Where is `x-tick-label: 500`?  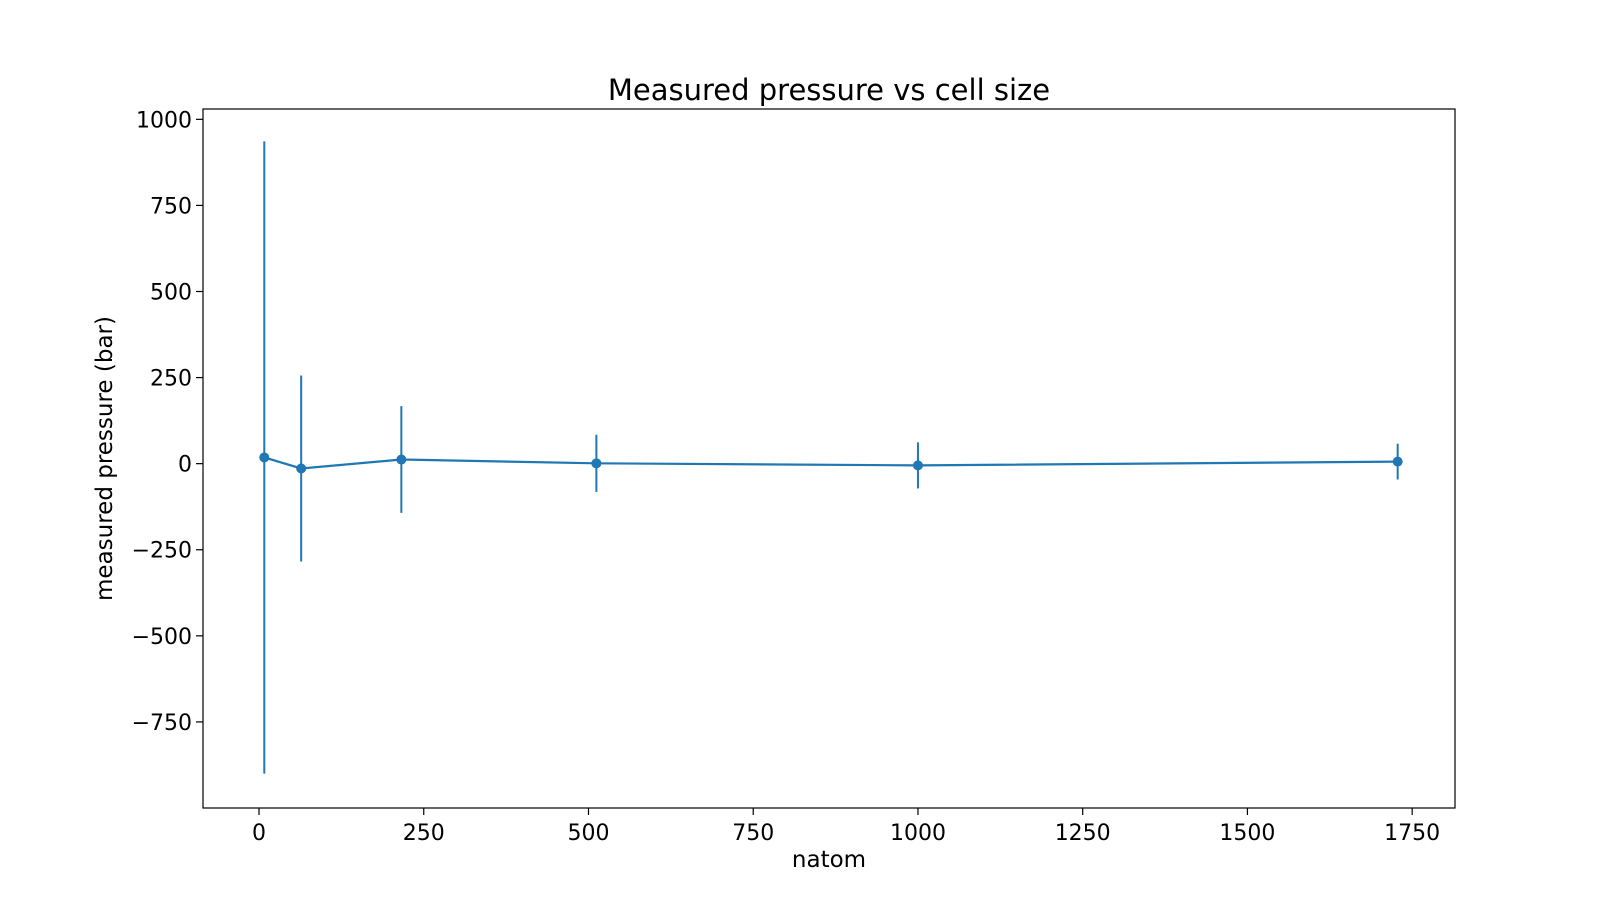
x-tick-label: 500 is located at coordinates (588, 833).